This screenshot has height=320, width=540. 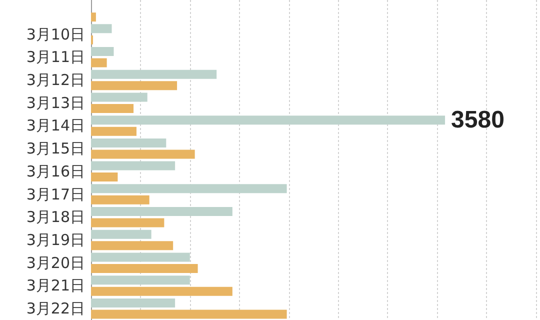 I want to click on y-tick-label: 3月12日, so click(x=55, y=80).